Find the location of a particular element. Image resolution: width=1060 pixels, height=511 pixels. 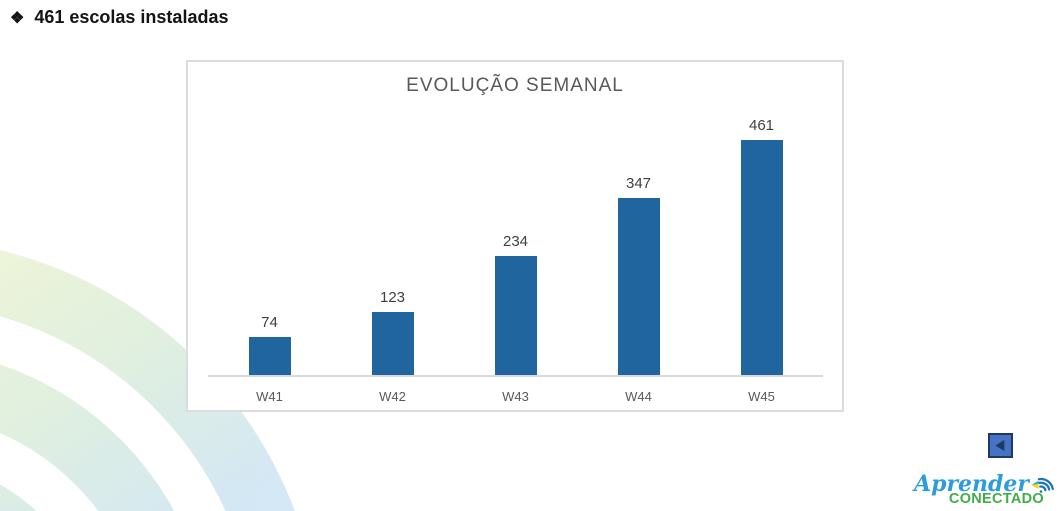

chart-title: EVOLUÇÃO SEMANAL is located at coordinates (515, 85).